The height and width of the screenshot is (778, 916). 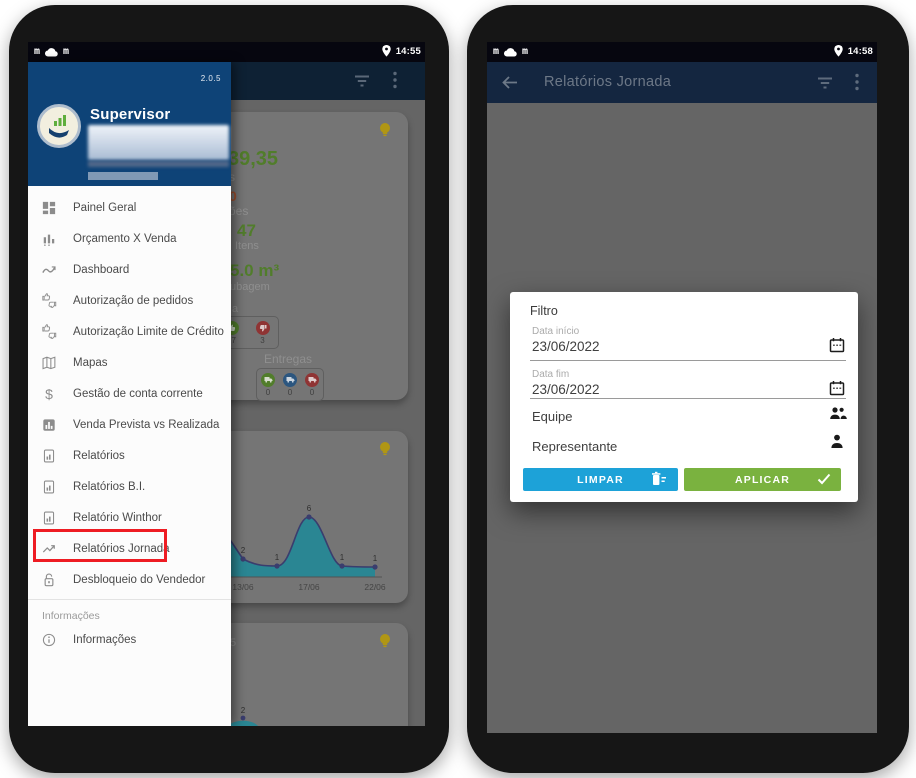 I want to click on menu-item-venda-prevista-vs-realizada: Venda Prevista vs Realizada, so click(x=129, y=424).